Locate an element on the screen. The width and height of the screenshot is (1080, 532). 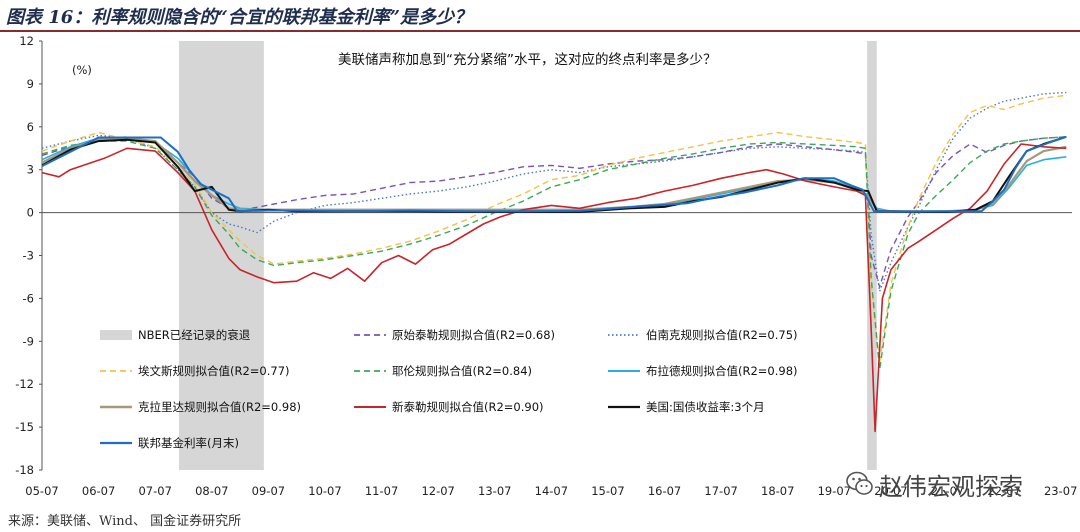
x-tick-label: 16-07 is located at coordinates (664, 491).